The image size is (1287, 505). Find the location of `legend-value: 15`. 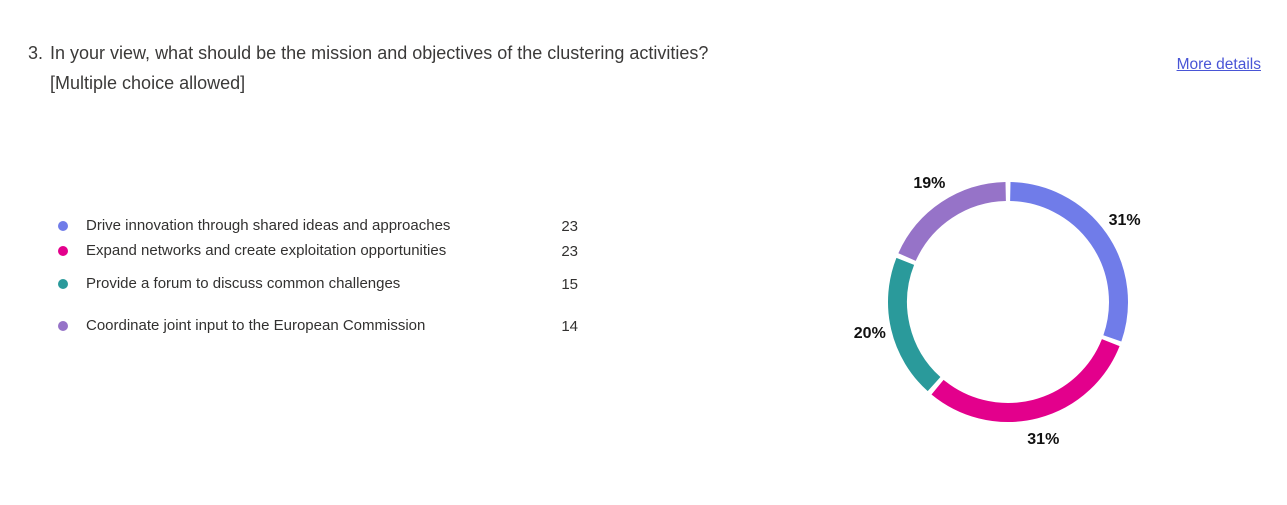

legend-value: 15 is located at coordinates (569, 284).